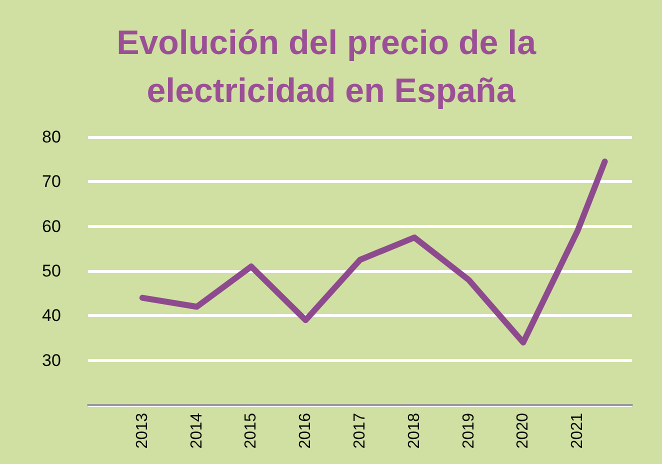 The height and width of the screenshot is (464, 662). I want to click on y-tick-label: 80, so click(51, 137).